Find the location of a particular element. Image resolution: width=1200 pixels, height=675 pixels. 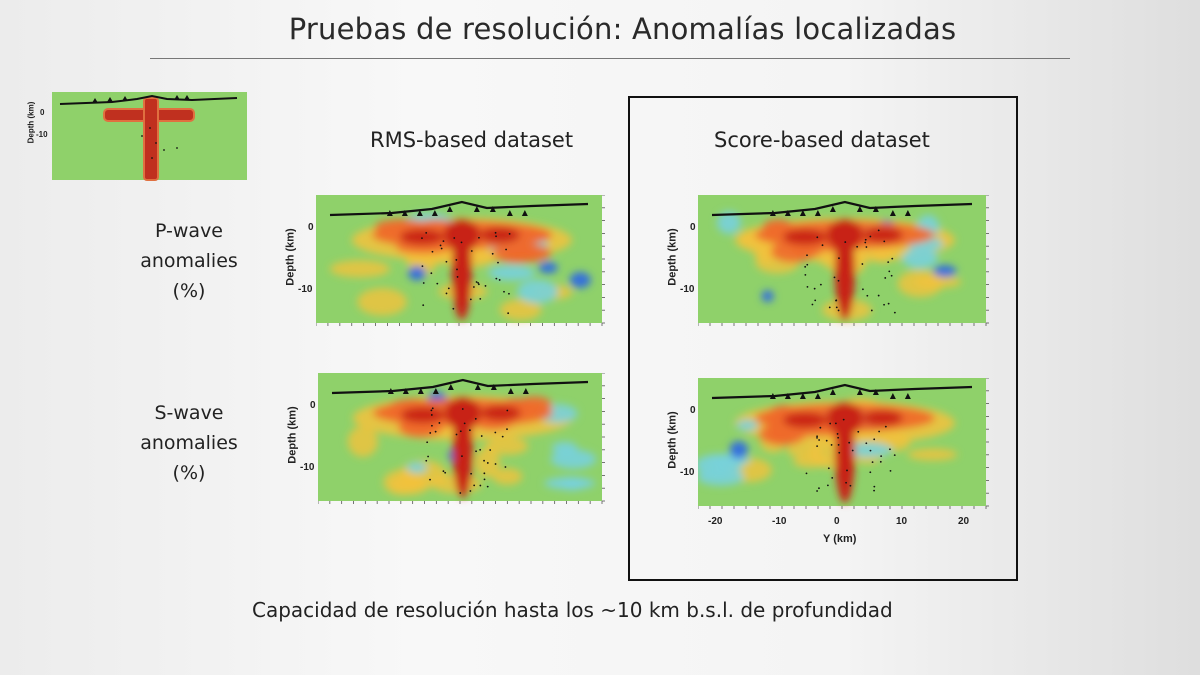

p-wave-row-label: P-wave anomalies (%) is located at coordinates (189, 261).